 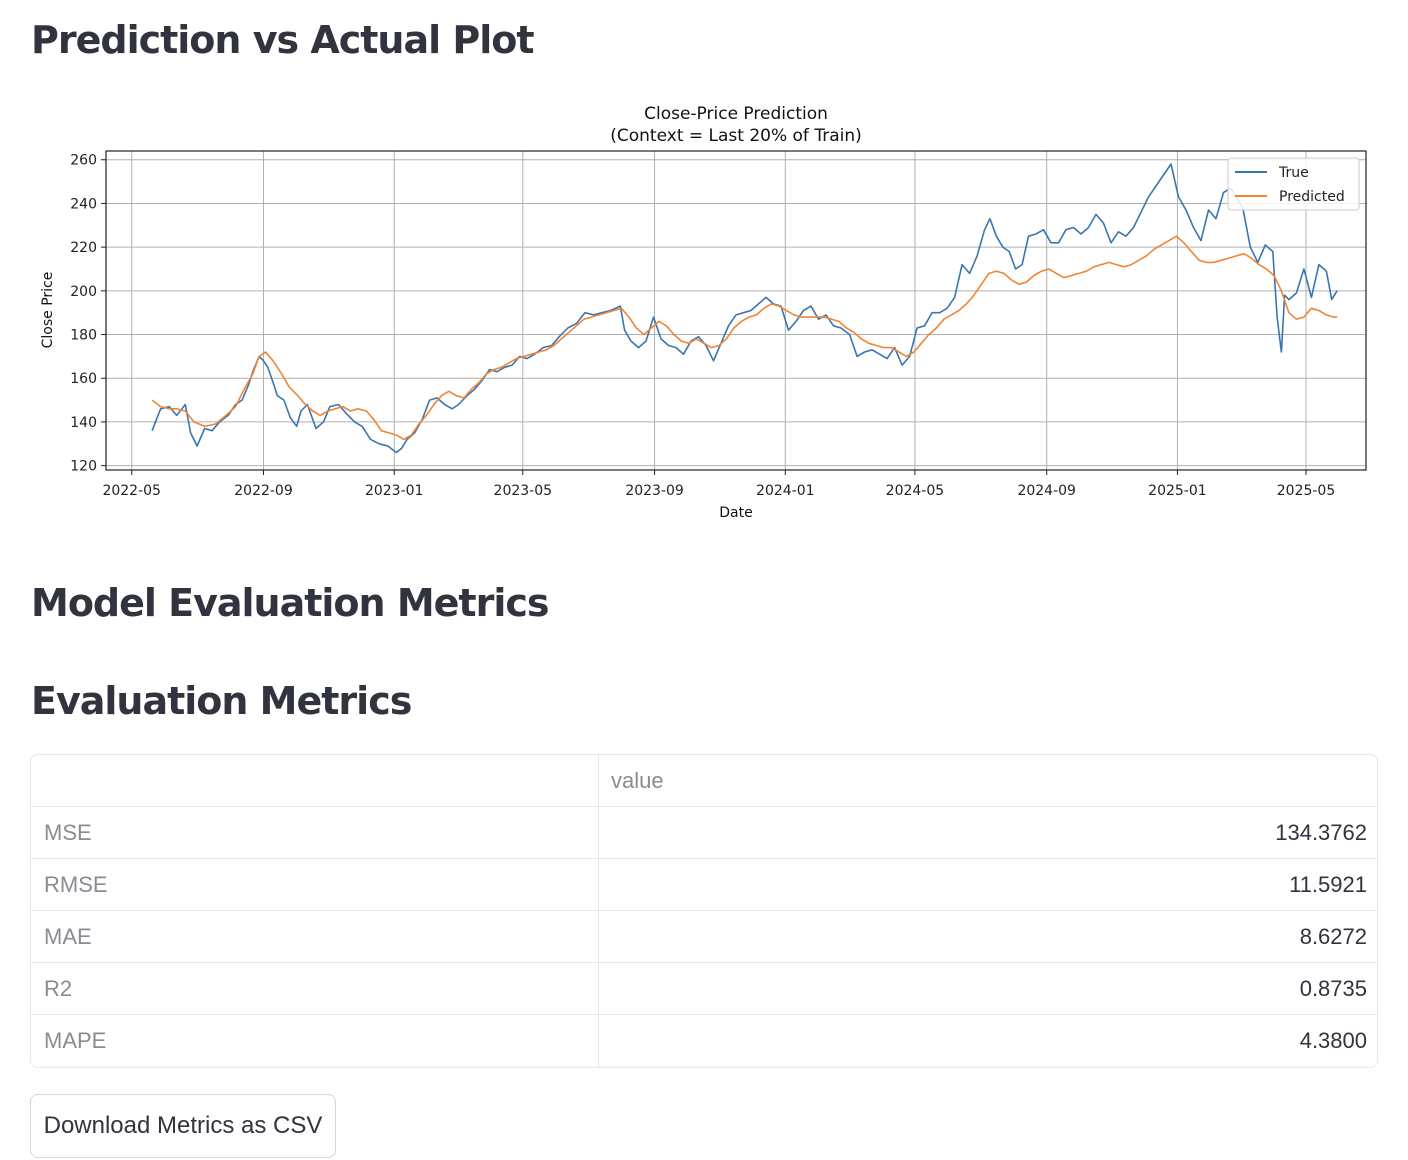 What do you see at coordinates (290, 603) in the screenshot?
I see `model-metrics-heading: Model Evaluation Metrics` at bounding box center [290, 603].